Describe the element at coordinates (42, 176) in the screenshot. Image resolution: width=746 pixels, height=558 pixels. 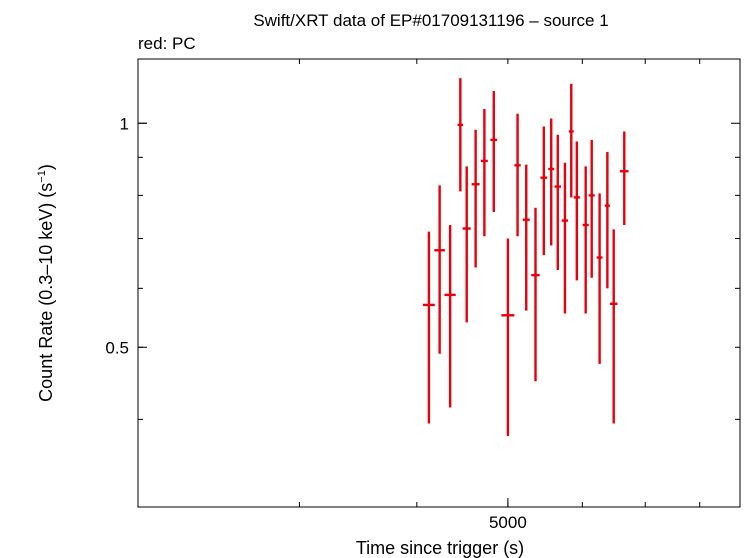
I see `y-axis-label-exponent: −1` at that location.